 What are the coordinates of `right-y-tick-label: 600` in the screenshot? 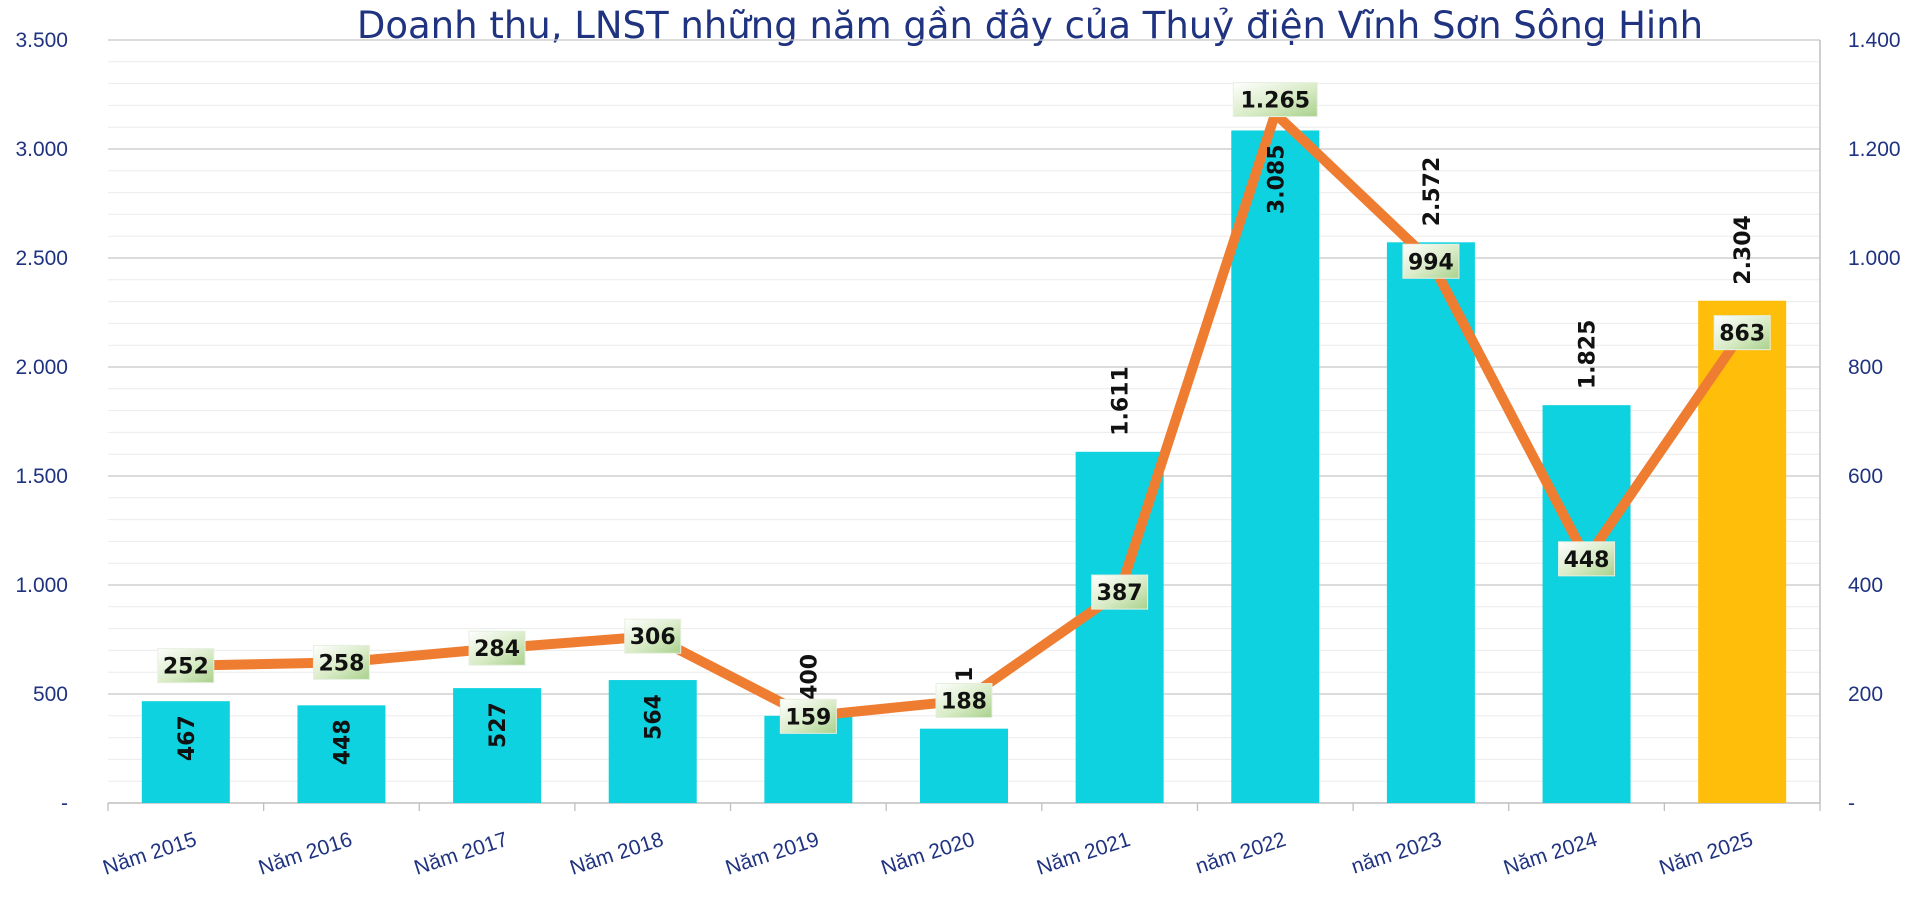 It's located at (1865, 476).